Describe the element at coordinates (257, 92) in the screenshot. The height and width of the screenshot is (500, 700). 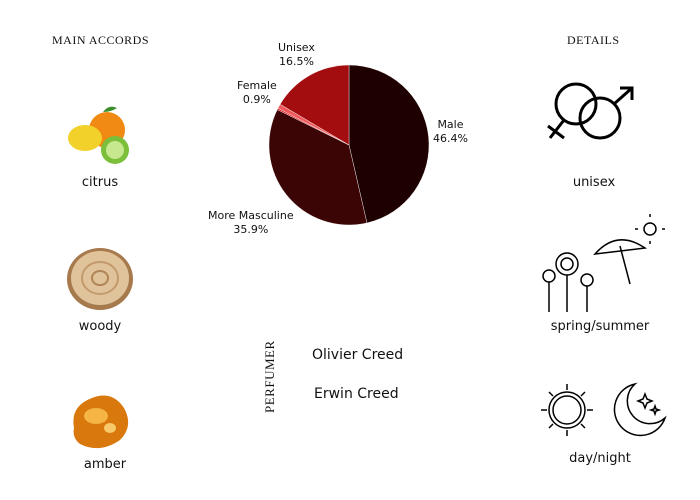
I see `pie-label-female: Female 0.9%` at that location.